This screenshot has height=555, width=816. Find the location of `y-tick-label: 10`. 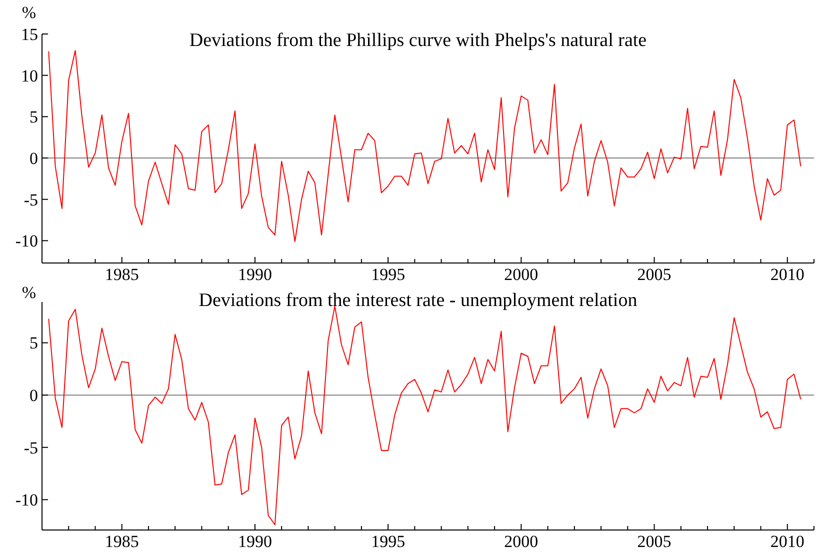

y-tick-label: 10 is located at coordinates (29, 76).